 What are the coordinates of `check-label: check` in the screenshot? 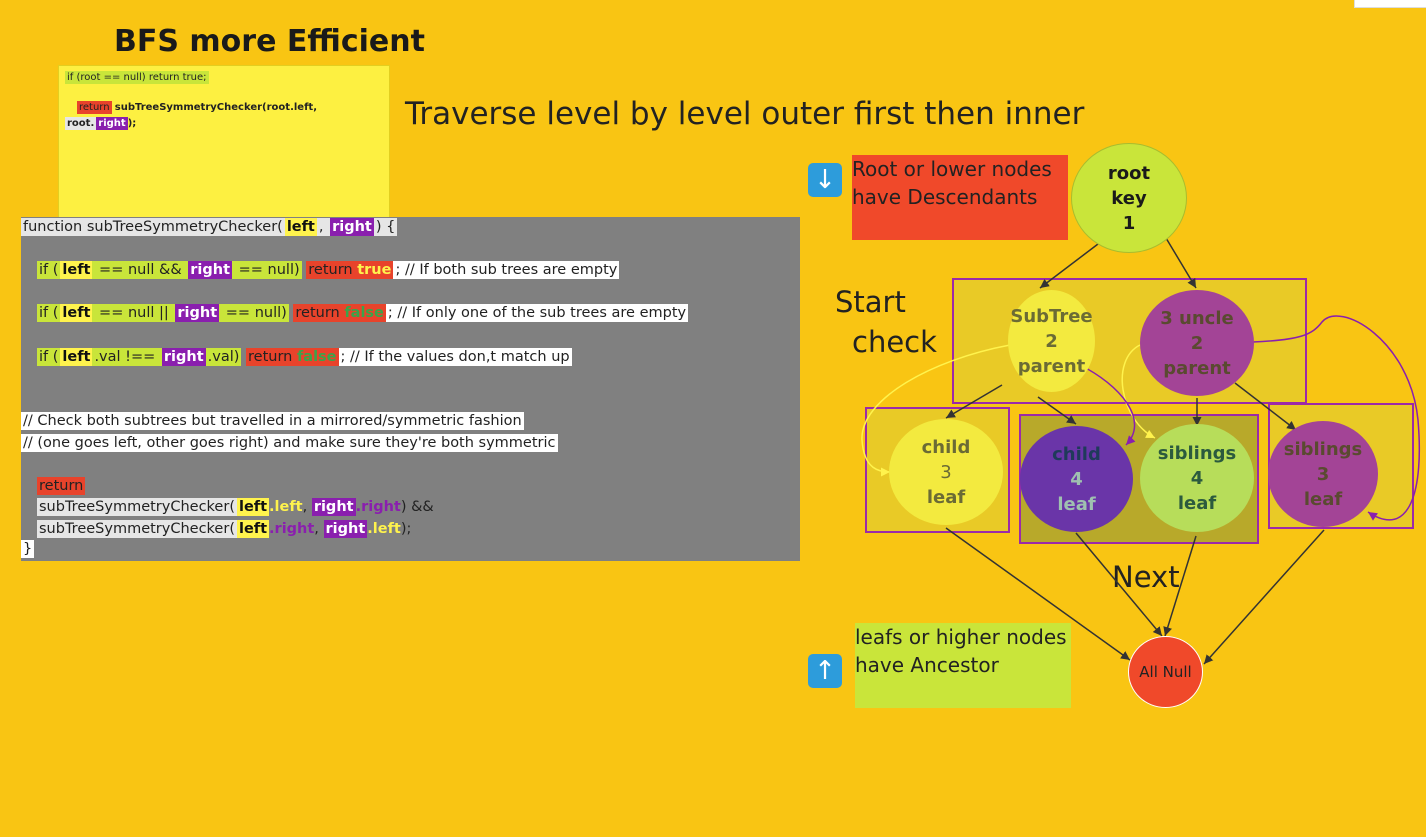 It's located at (894, 342).